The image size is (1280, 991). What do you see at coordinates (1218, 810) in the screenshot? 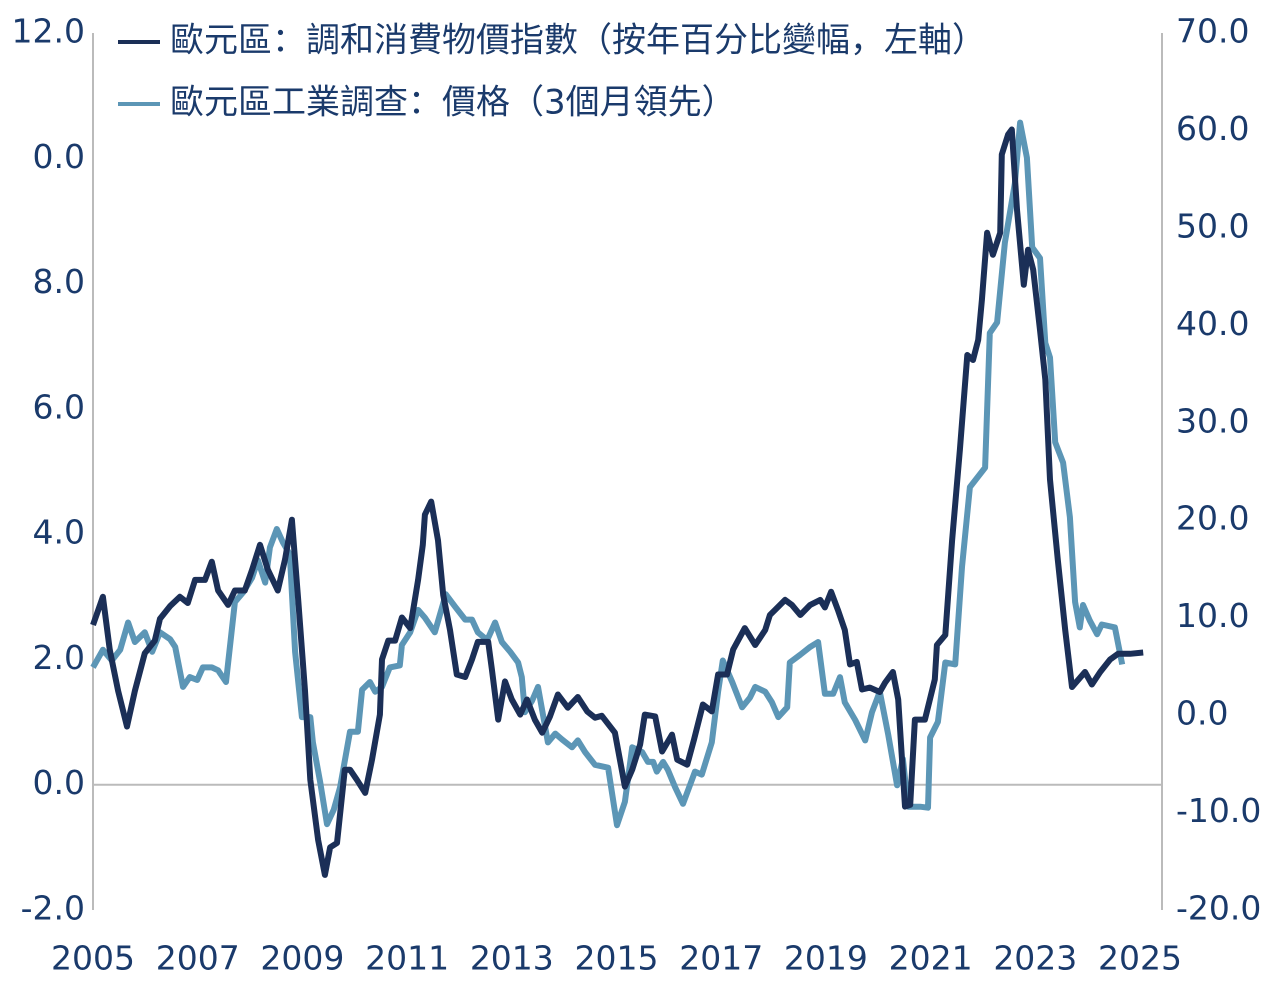
I see `y2-tick-label: -10.0` at bounding box center [1218, 810].